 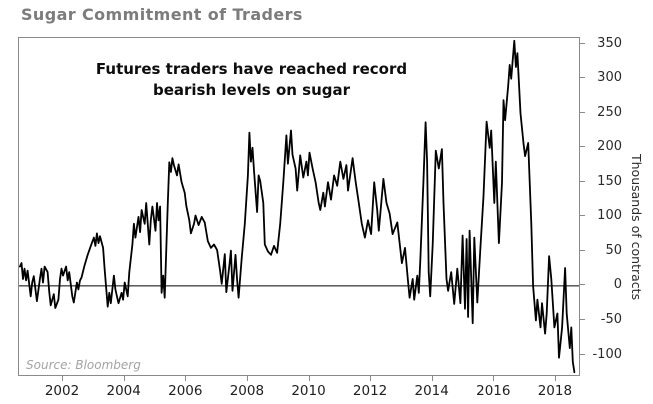 What do you see at coordinates (370, 391) in the screenshot?
I see `x-tick-label: 2012` at bounding box center [370, 391].